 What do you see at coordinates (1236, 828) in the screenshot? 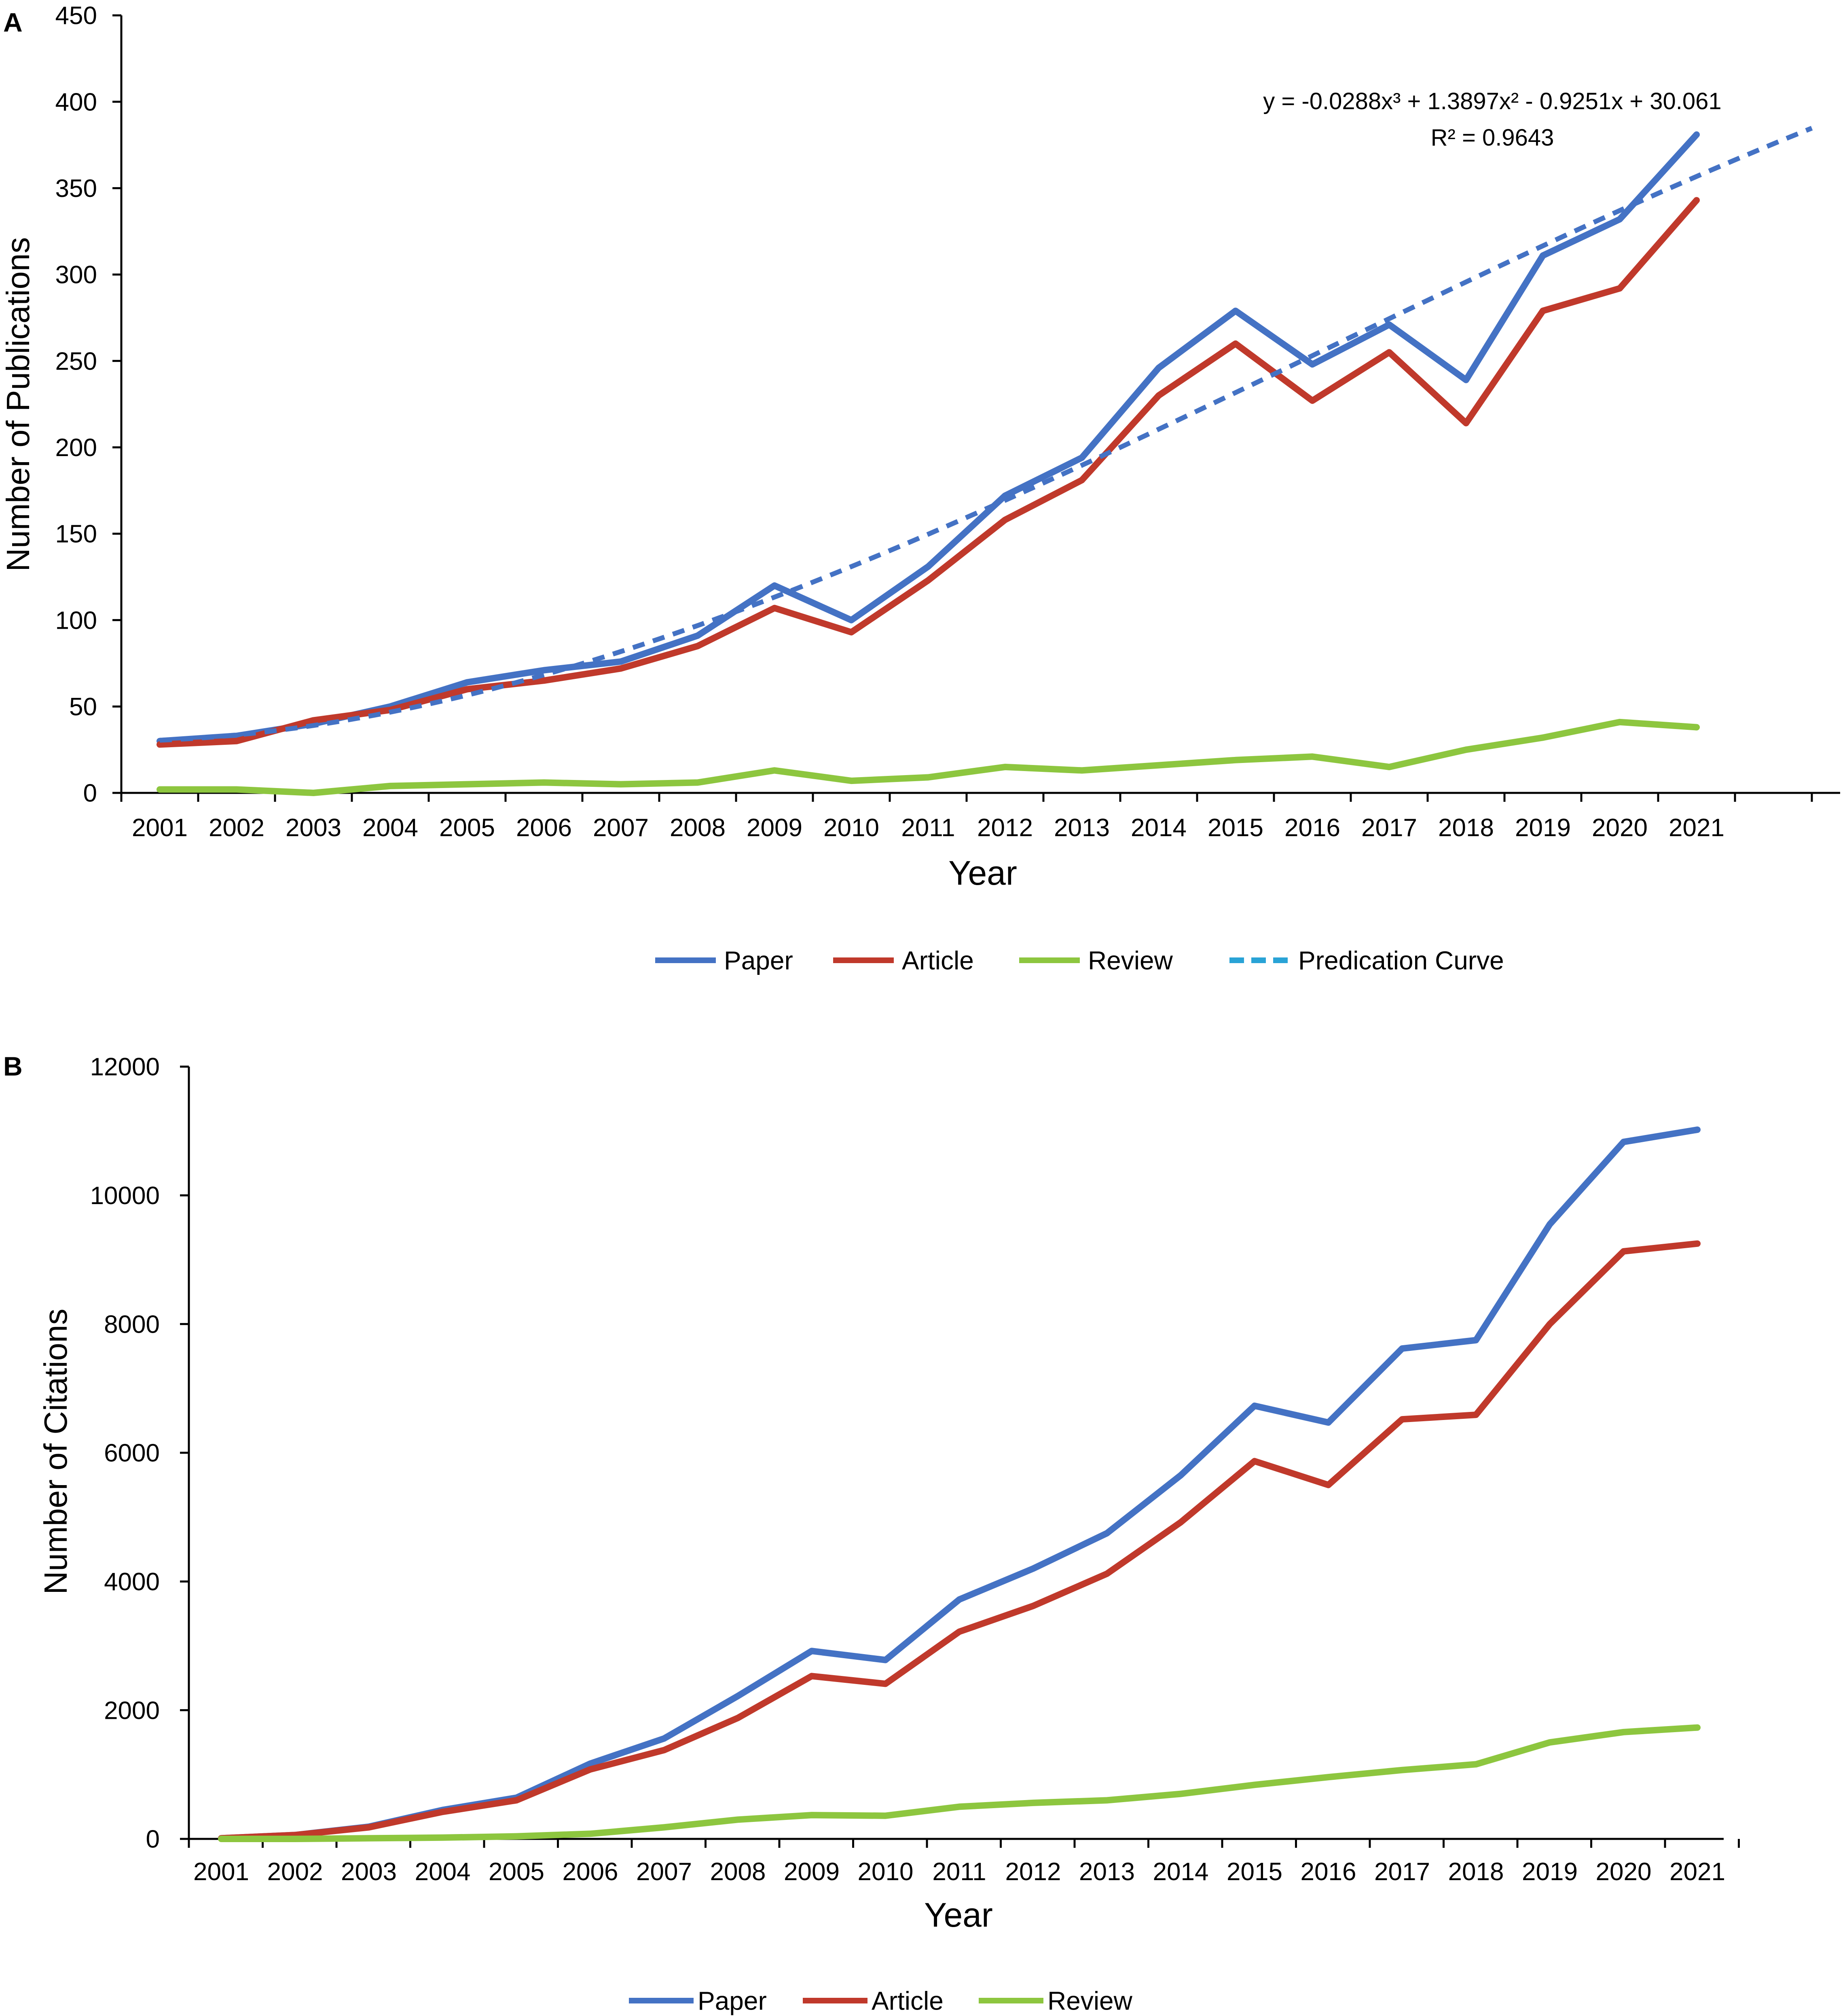
I see `panel-a-x-tick-label: 2015` at bounding box center [1236, 828].